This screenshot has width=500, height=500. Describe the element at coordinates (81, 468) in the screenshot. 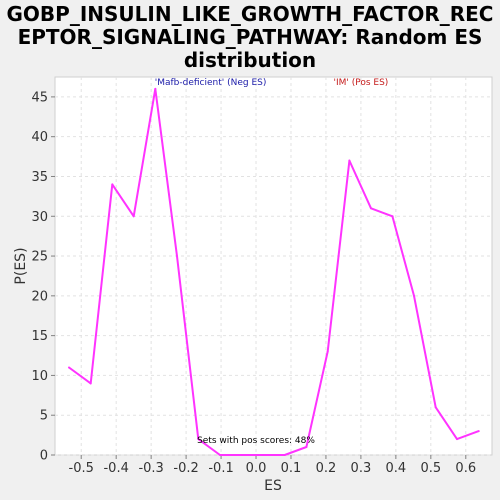

I see `x-tick-label: -0.5` at that location.